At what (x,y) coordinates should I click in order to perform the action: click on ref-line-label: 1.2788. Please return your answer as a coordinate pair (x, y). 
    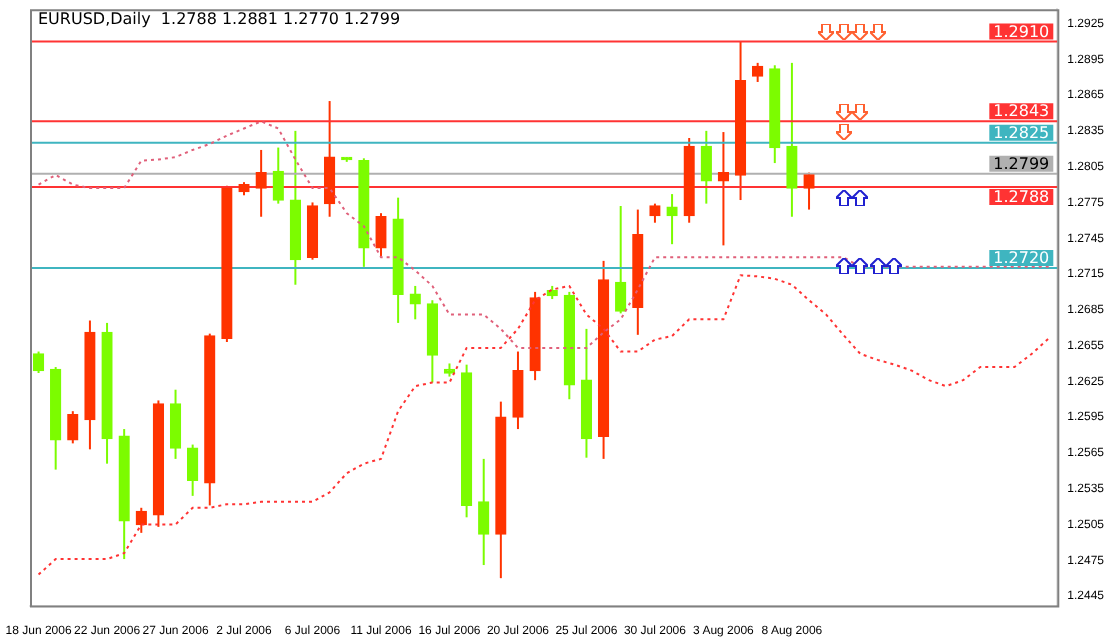
    Looking at the image, I should click on (1021, 197).